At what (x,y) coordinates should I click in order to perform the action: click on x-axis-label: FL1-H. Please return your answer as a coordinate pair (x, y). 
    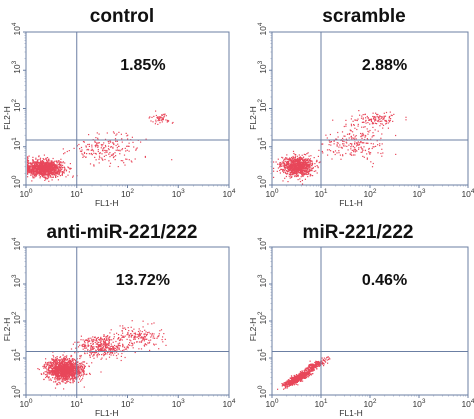
    Looking at the image, I should click on (107, 203).